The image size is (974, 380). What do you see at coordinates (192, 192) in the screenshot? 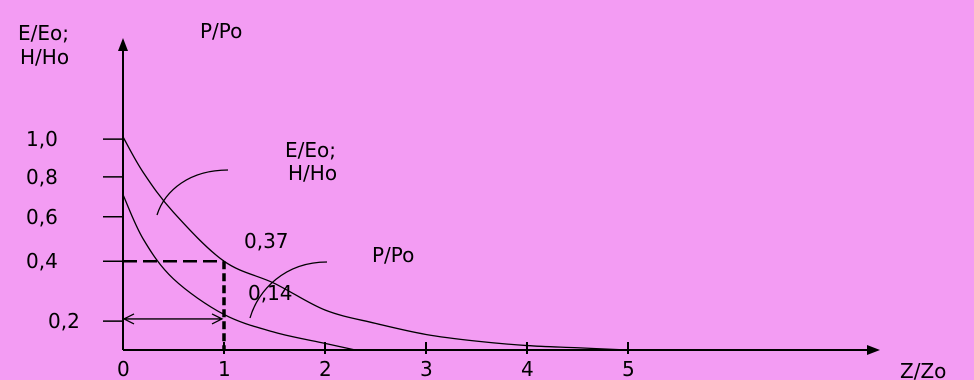
I see `leader-line-e-eo` at bounding box center [192, 192].